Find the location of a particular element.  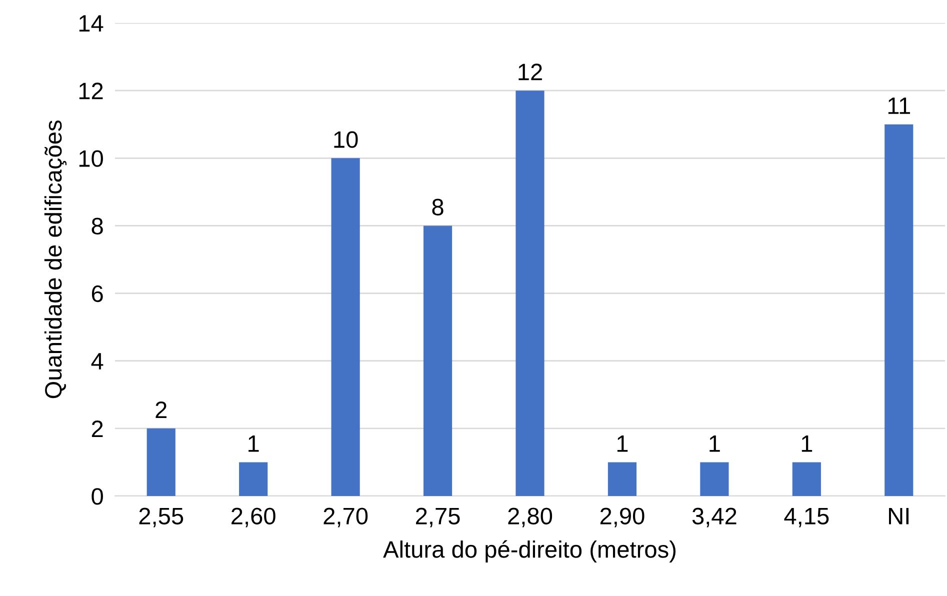

y-tick-label: 2 is located at coordinates (97, 428).